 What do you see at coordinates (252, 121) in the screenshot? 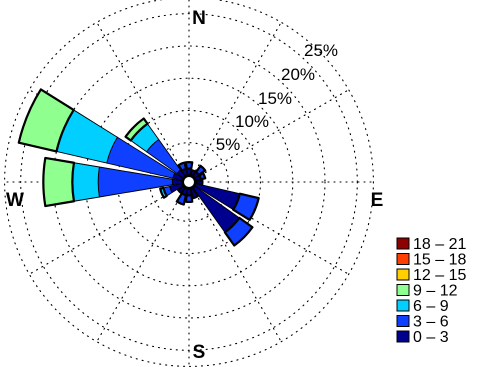
I see `radial-tick-label: 10%` at bounding box center [252, 121].